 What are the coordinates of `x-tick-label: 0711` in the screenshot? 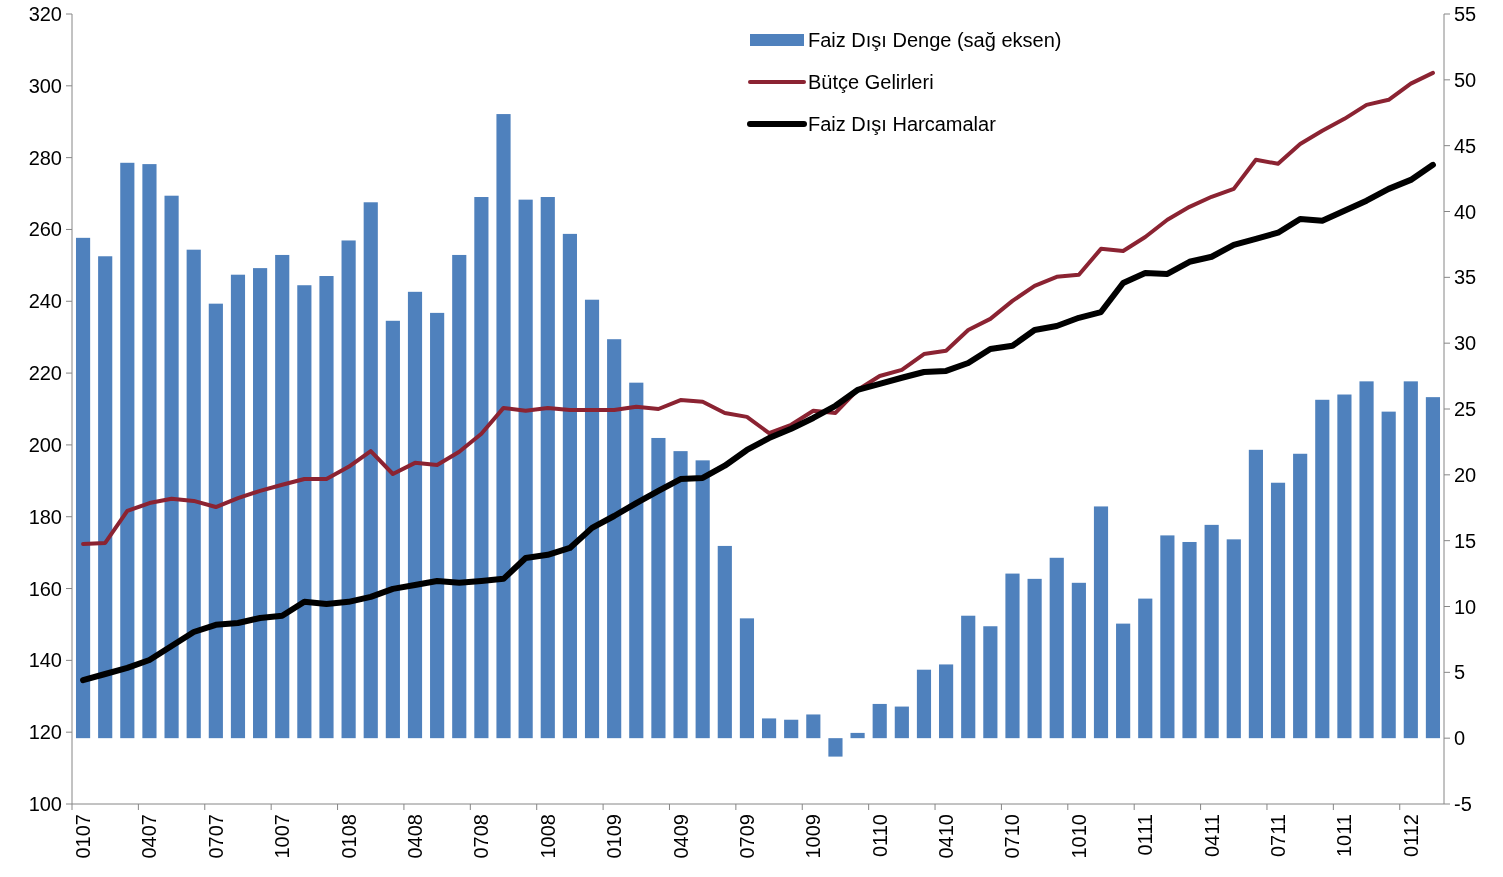 It's located at (1278, 836).